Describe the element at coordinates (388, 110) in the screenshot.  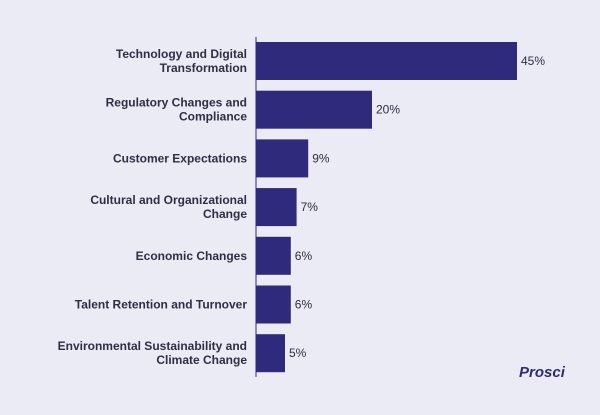
I see `value-label-2: 20%` at that location.